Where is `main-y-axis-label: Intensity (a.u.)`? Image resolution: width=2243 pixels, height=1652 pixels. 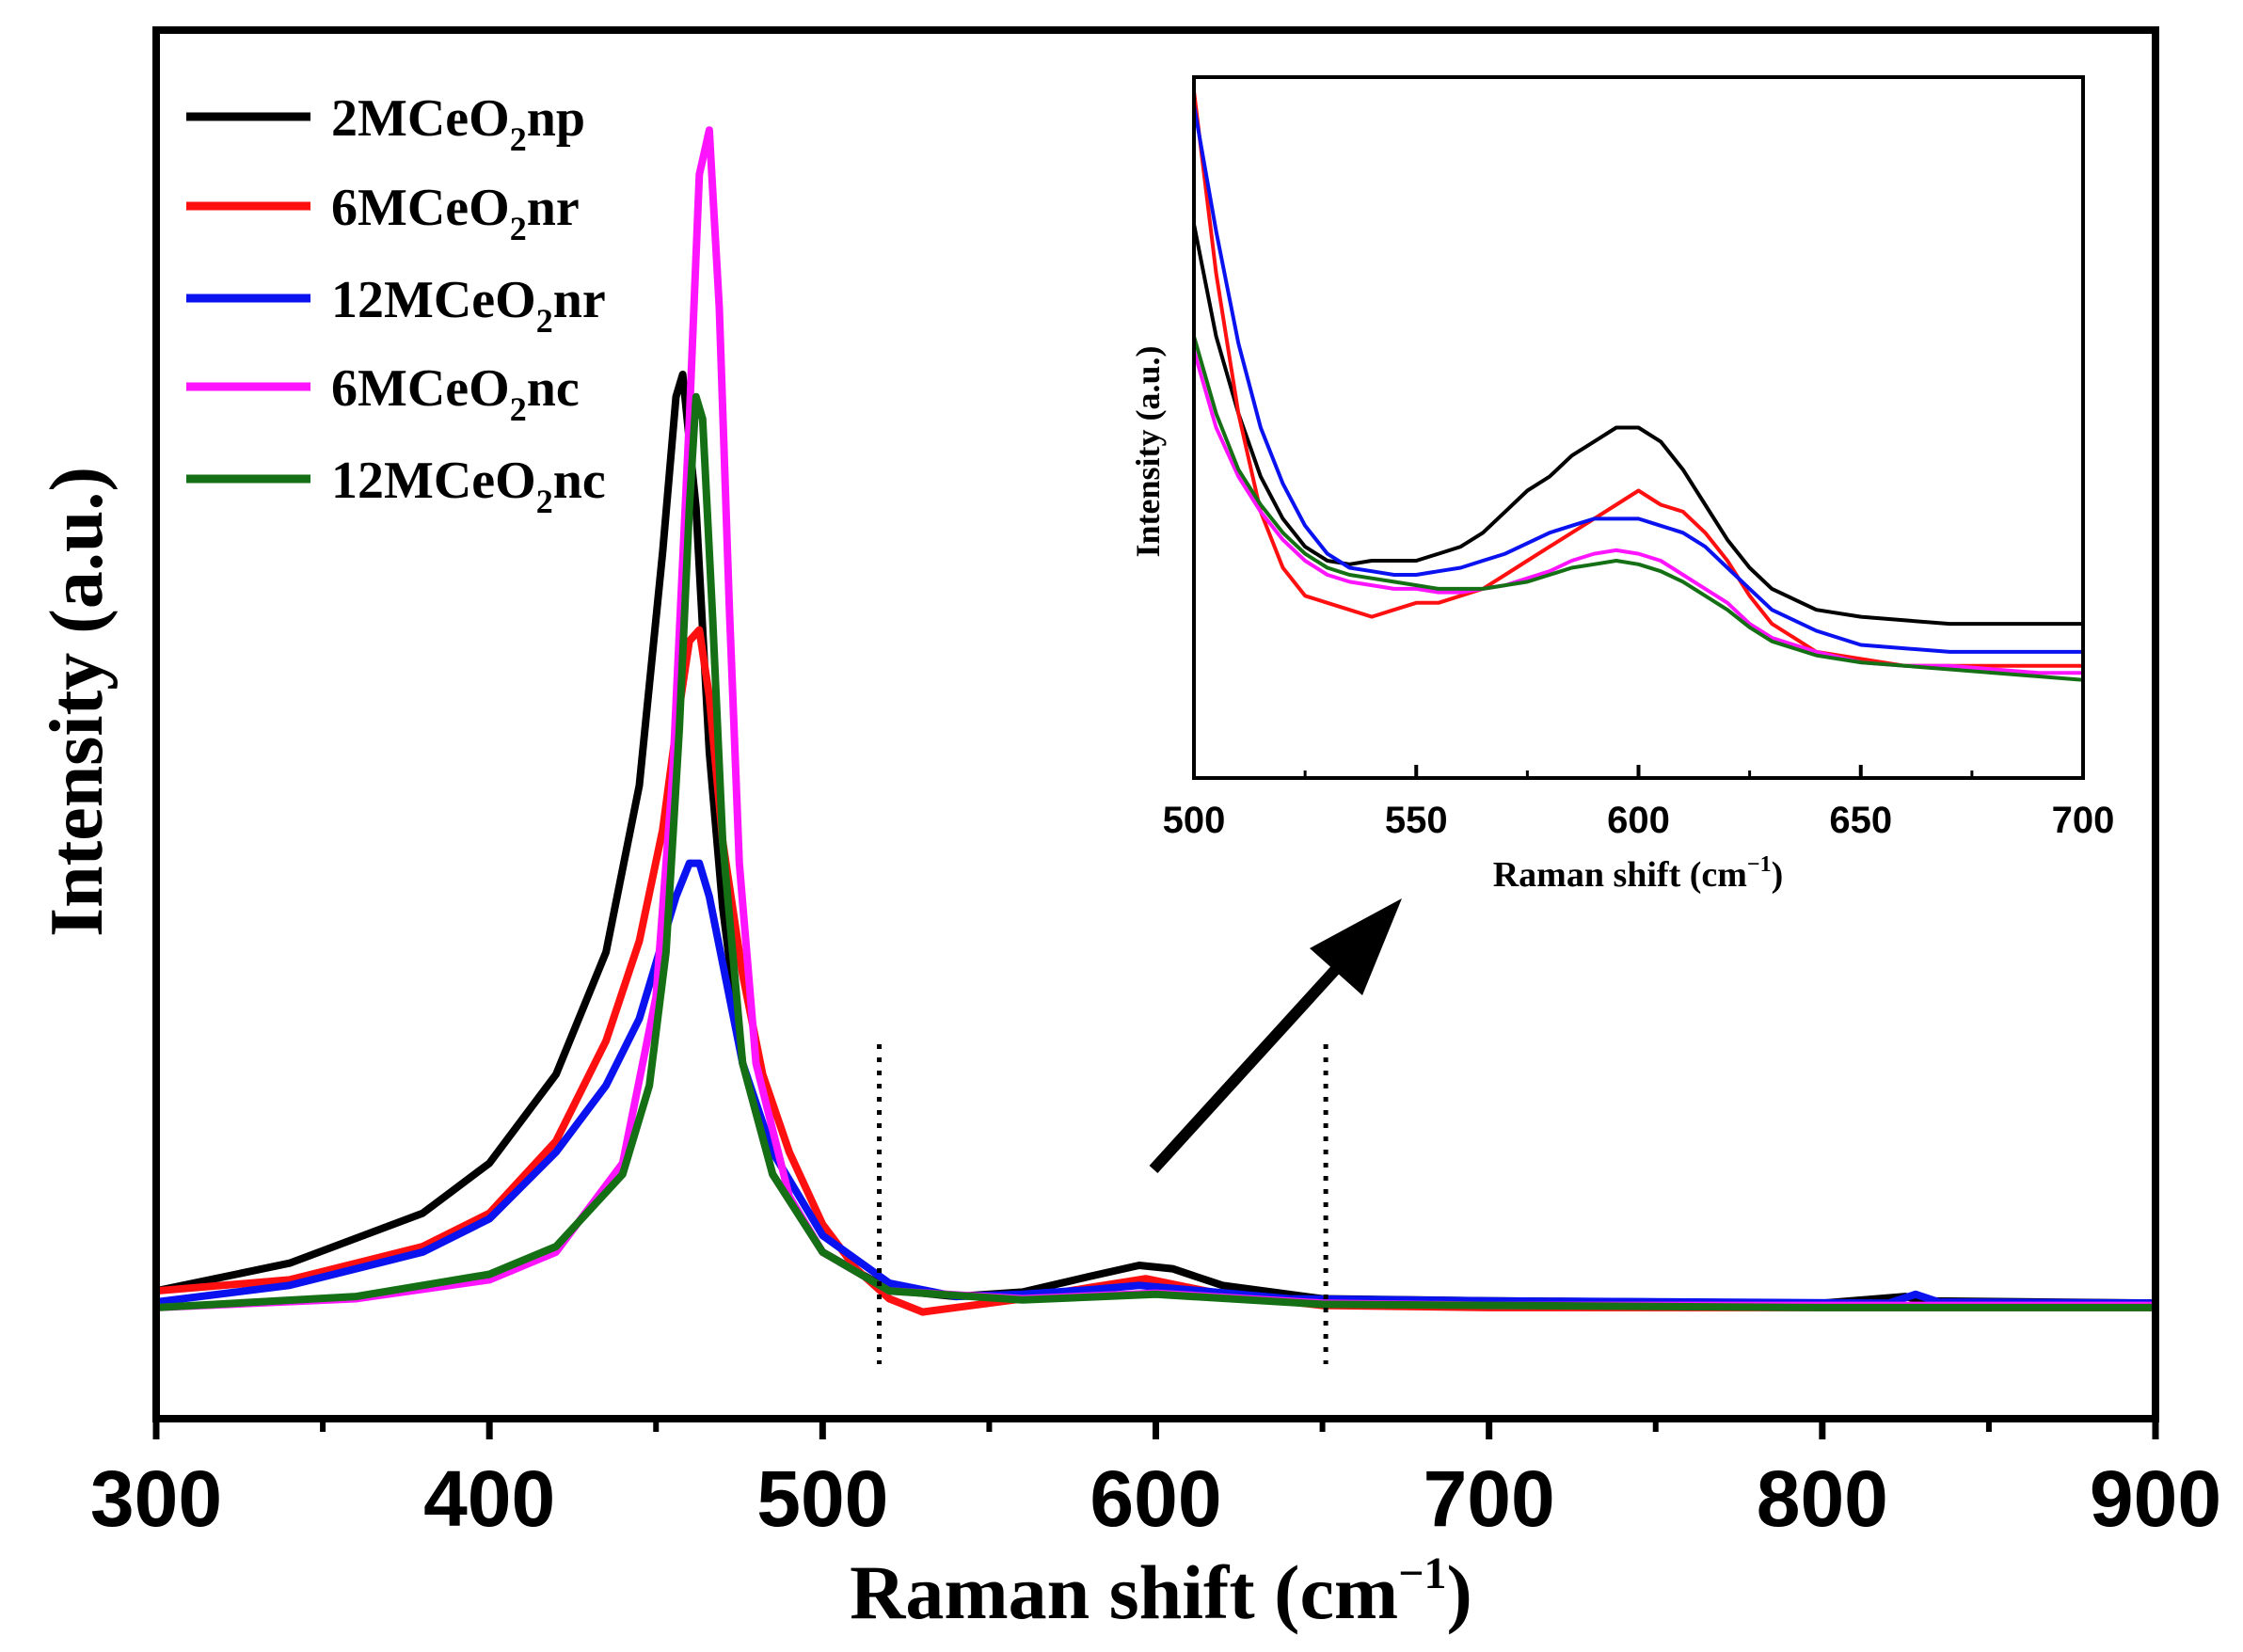
main-y-axis-label: Intensity (a.u.) is located at coordinates (77, 702).